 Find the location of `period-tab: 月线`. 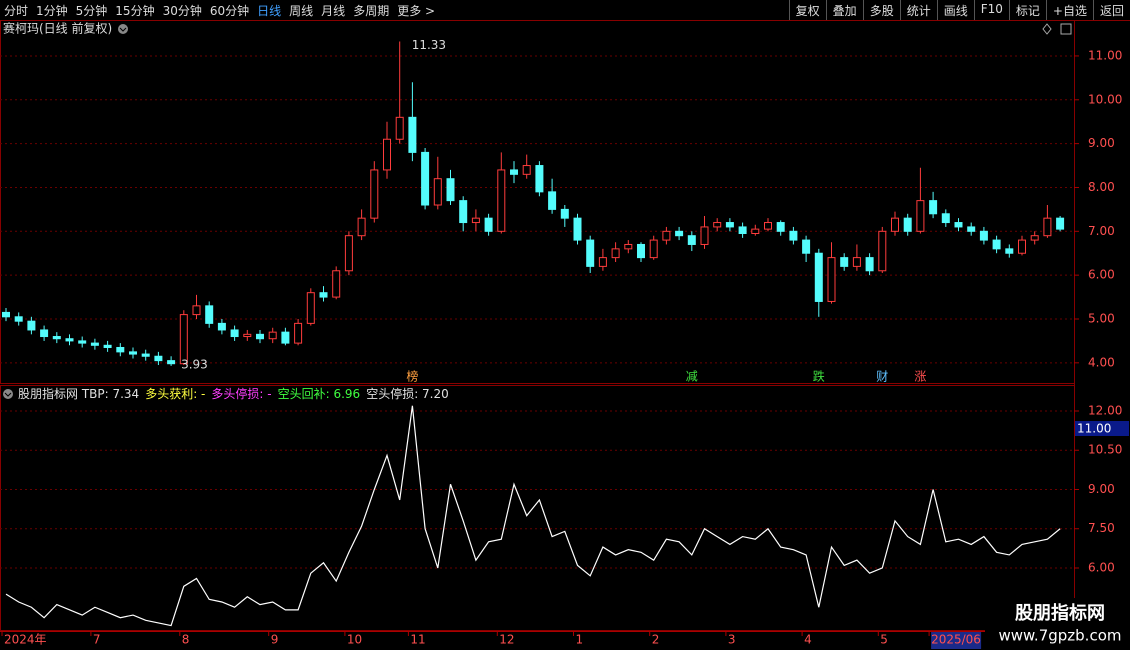

period-tab: 月线 is located at coordinates (333, 11).